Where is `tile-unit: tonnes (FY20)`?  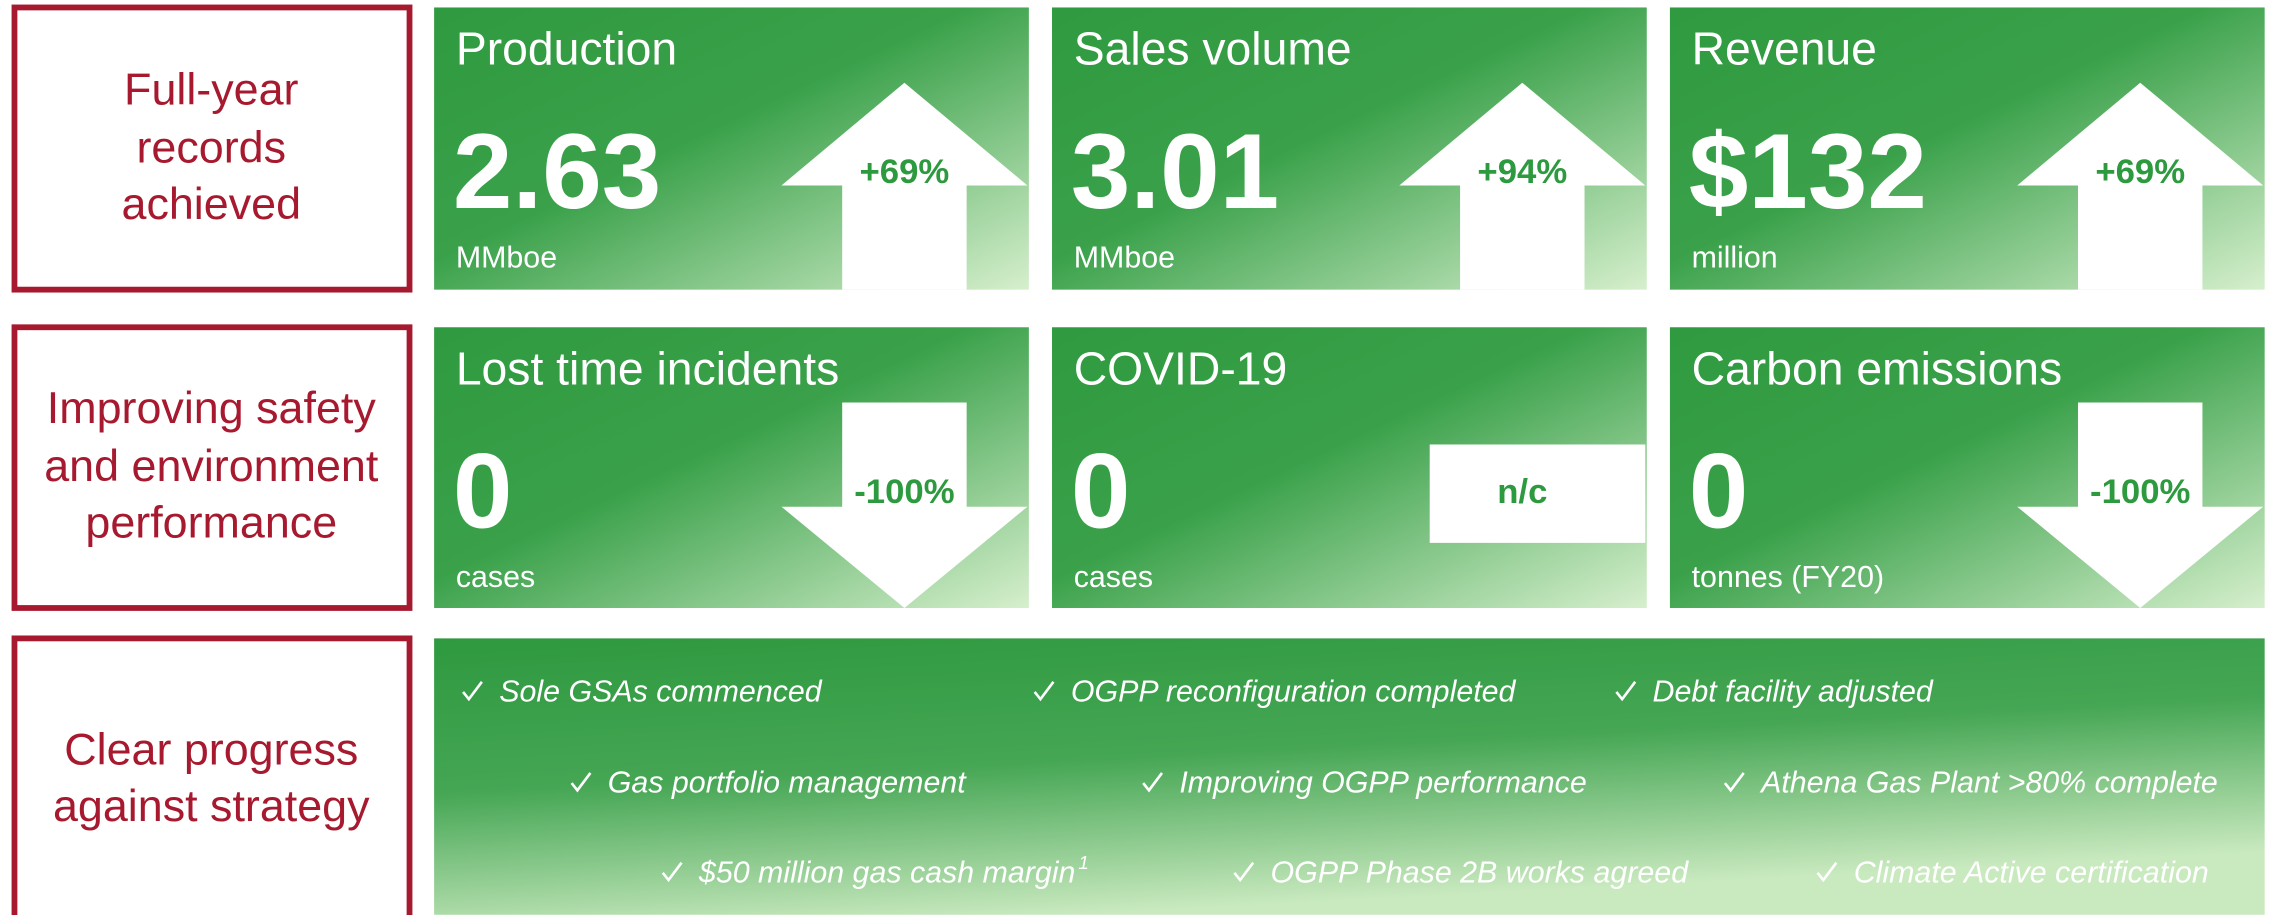 tile-unit: tonnes (FY20) is located at coordinates (1788, 577).